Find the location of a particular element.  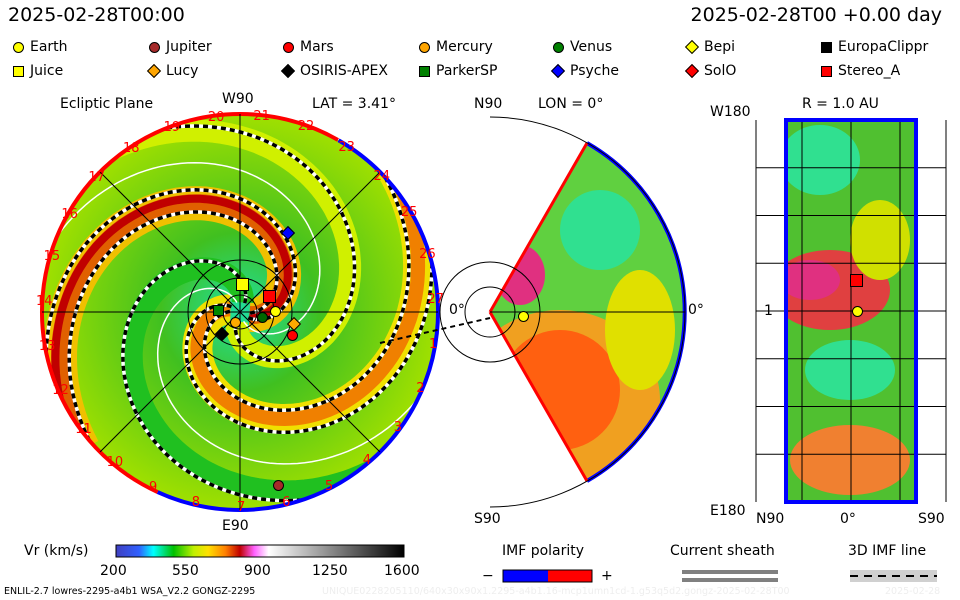

current-sheath-line is located at coordinates (730, 572).